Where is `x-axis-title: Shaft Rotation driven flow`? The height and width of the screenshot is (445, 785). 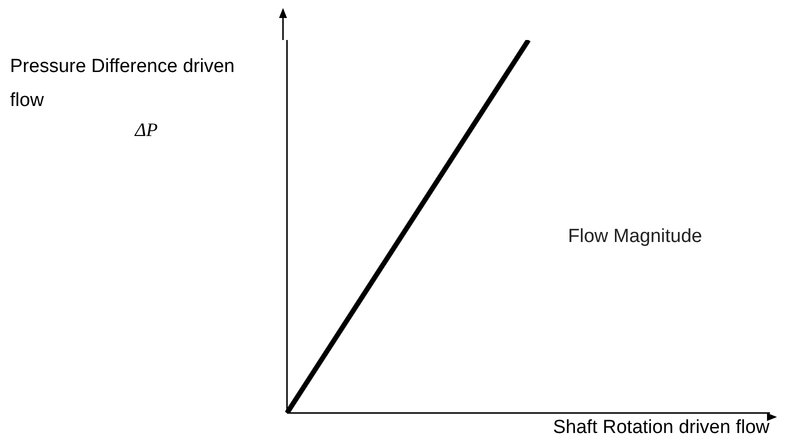
x-axis-title: Shaft Rotation driven flow is located at coordinates (661, 428).